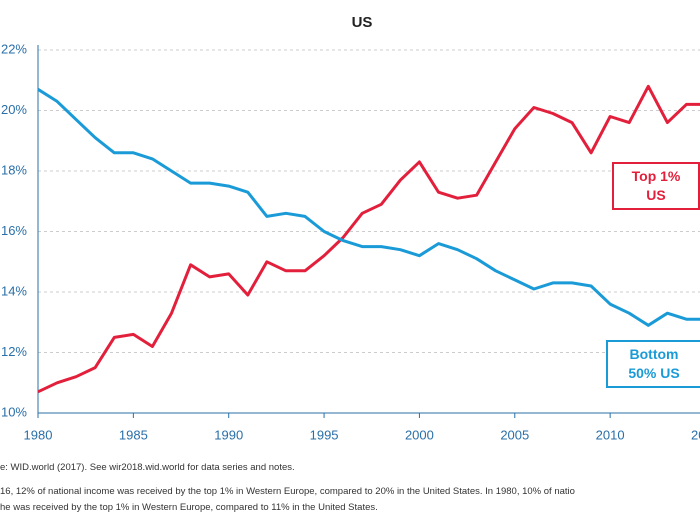 Image resolution: width=700 pixels, height=525 pixels. Describe the element at coordinates (38, 434) in the screenshot. I see `x-tick-label: 1980` at that location.